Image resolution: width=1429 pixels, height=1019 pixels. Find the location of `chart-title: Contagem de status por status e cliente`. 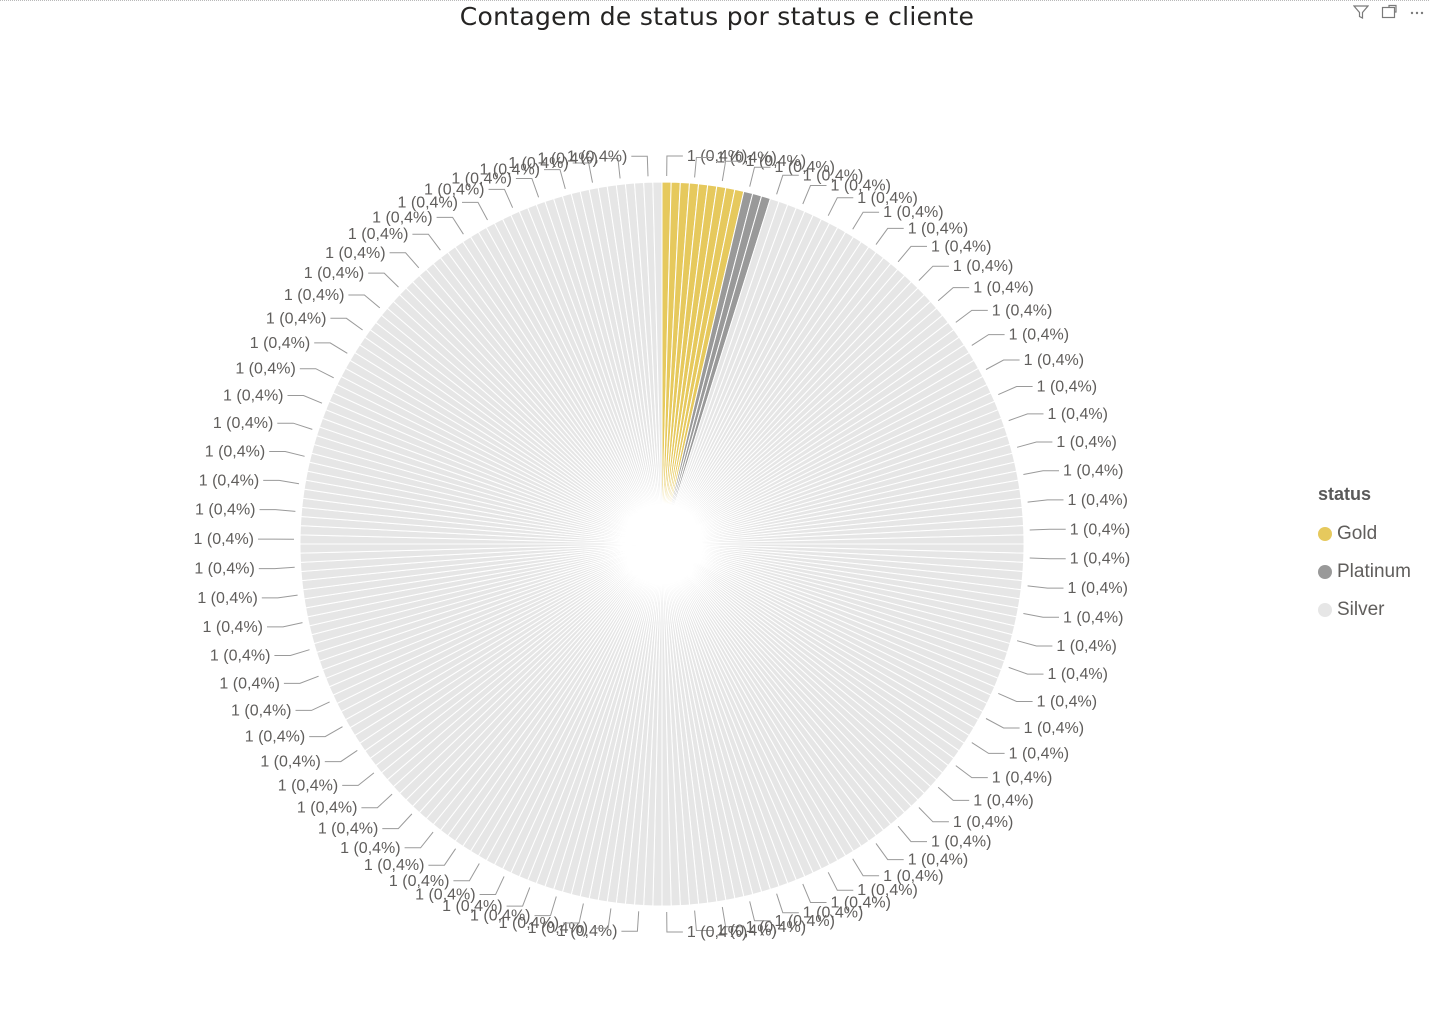

chart-title: Contagem de status por status e cliente is located at coordinates (717, 16).